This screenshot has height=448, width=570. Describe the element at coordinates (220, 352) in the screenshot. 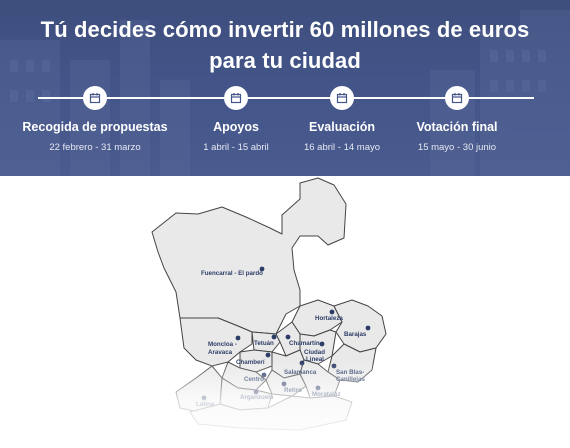

I see `district-label-moncloa-2: Aravaca` at that location.